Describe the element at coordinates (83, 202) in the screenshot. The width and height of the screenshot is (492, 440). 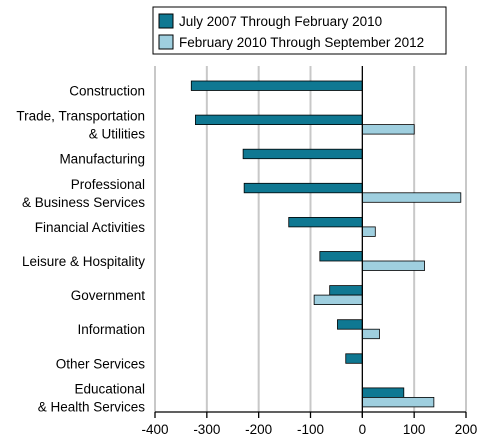
I see `category-label: & Business Services` at that location.